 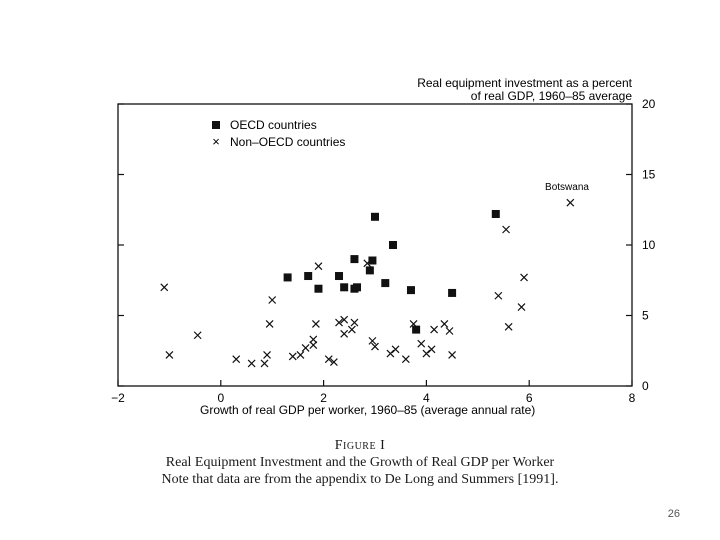 What do you see at coordinates (118, 398) in the screenshot?
I see `x-tick-label: −2` at bounding box center [118, 398].